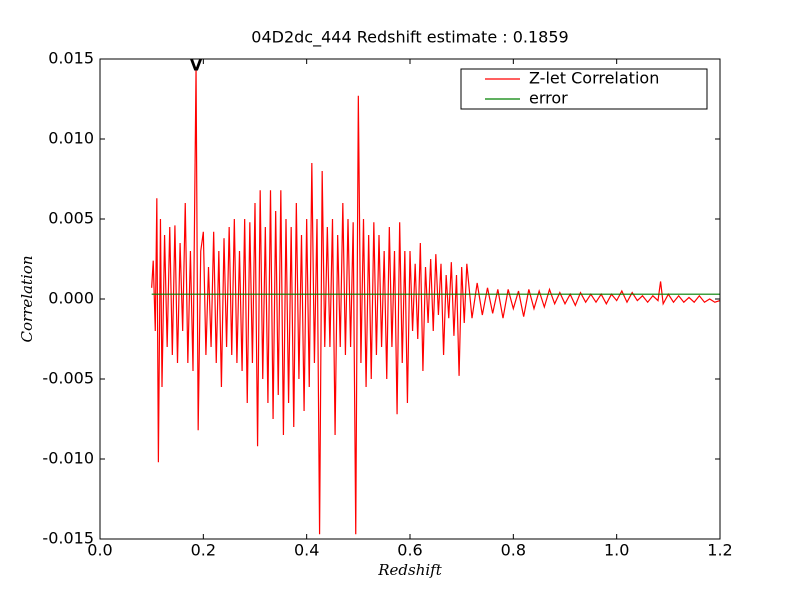 The width and height of the screenshot is (800, 600). I want to click on x-tick-label: 1.0, so click(616, 550).